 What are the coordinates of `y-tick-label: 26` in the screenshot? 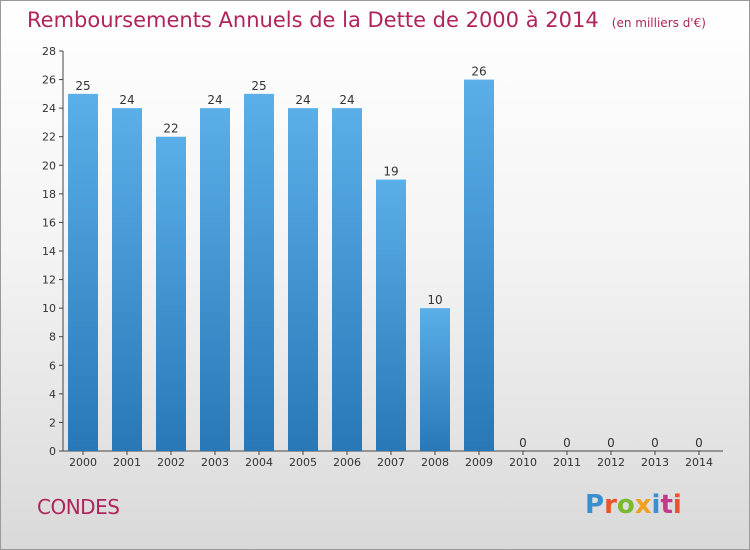 It's located at (49, 80).